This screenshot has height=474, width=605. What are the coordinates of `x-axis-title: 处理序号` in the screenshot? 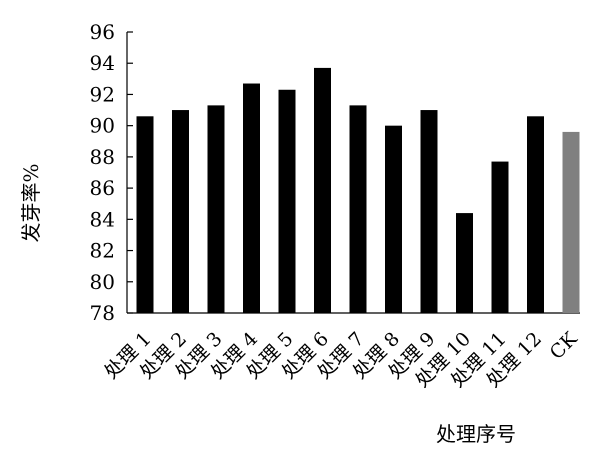 It's located at (476, 434).